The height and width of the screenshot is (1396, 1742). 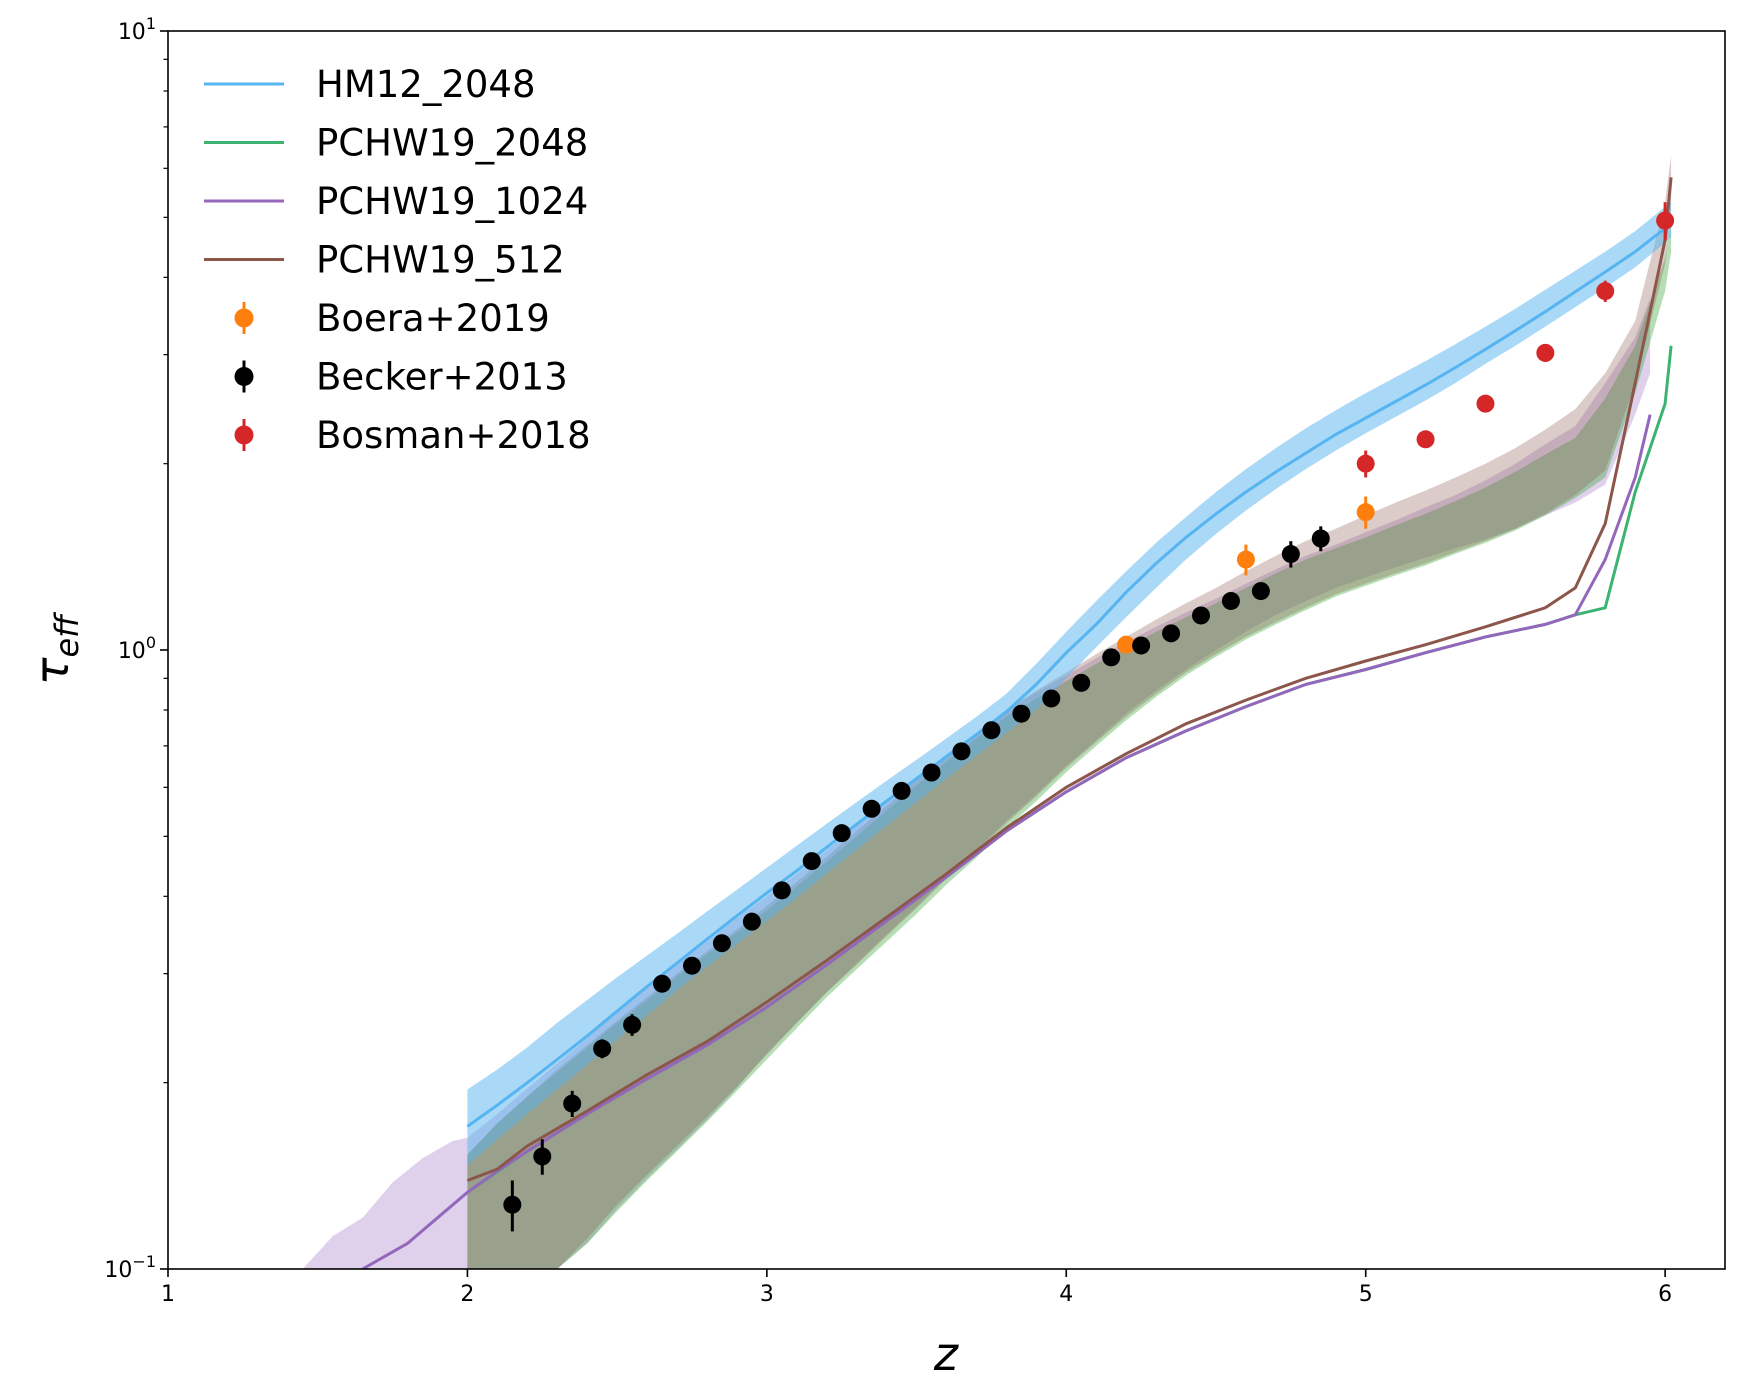 I want to click on legend-entry-pchw19-512: PCHW19_512, so click(x=384, y=260).